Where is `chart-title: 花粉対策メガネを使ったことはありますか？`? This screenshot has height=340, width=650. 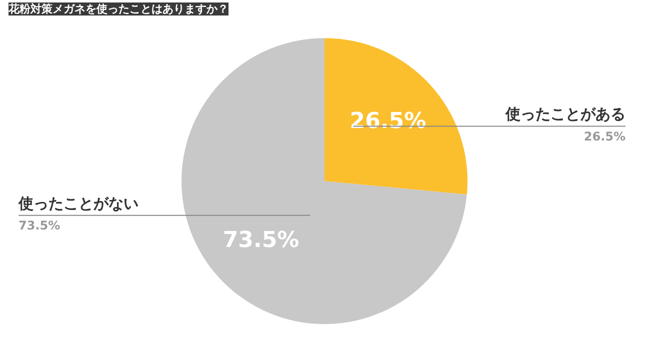
chart-title: 花粉対策メガネを使ったことはありますか？ is located at coordinates (118, 9).